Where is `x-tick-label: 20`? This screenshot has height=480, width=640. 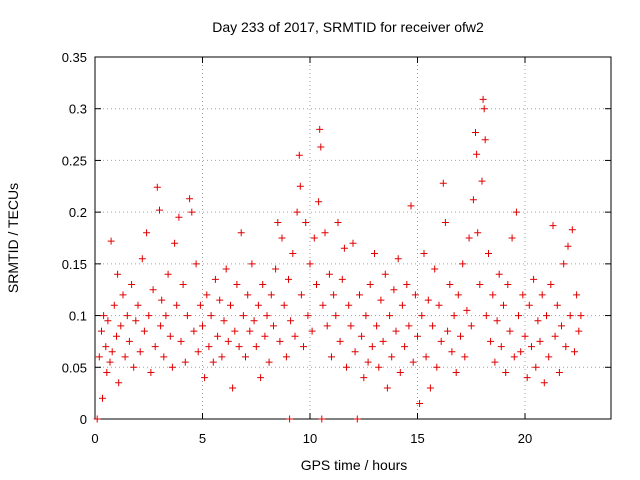
x-tick-label: 20 is located at coordinates (525, 438).